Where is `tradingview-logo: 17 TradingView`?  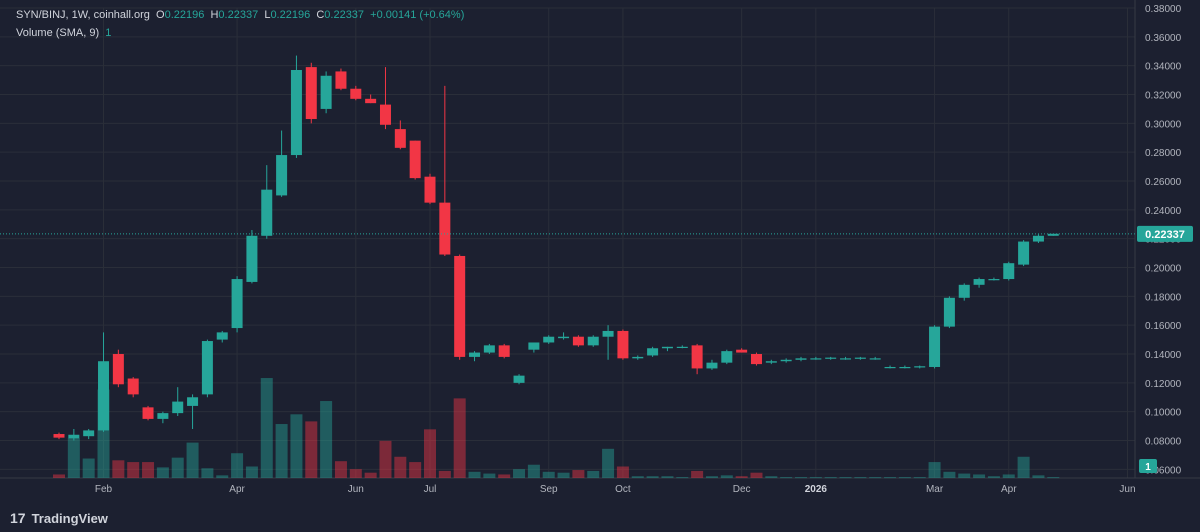 tradingview-logo: 17 TradingView is located at coordinates (59, 518).